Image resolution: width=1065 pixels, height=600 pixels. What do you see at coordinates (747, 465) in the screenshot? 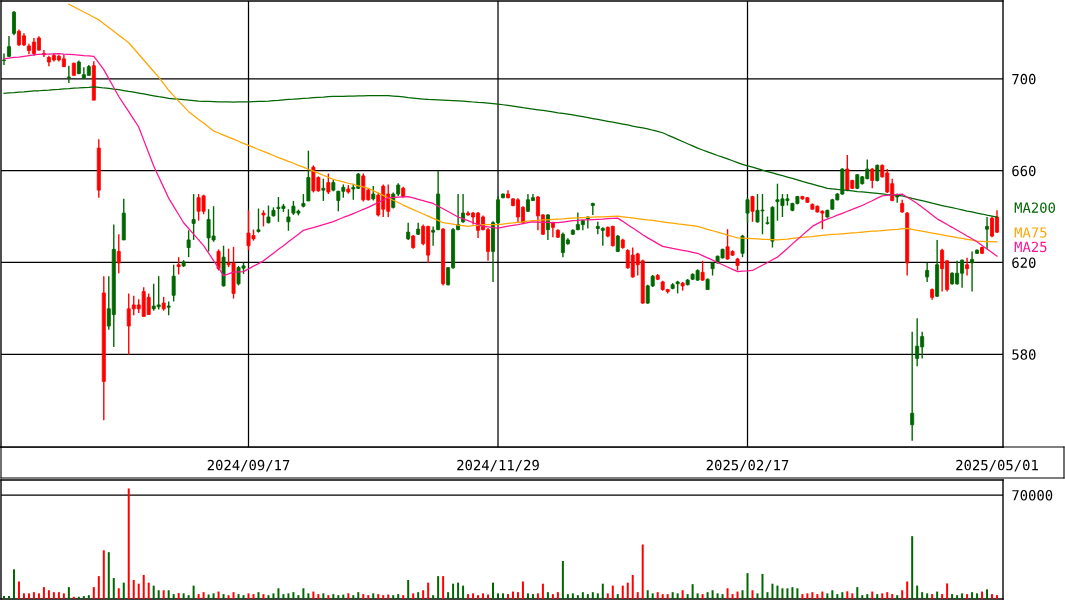
I see `x-tick-label: 2025/02/17` at bounding box center [747, 465].